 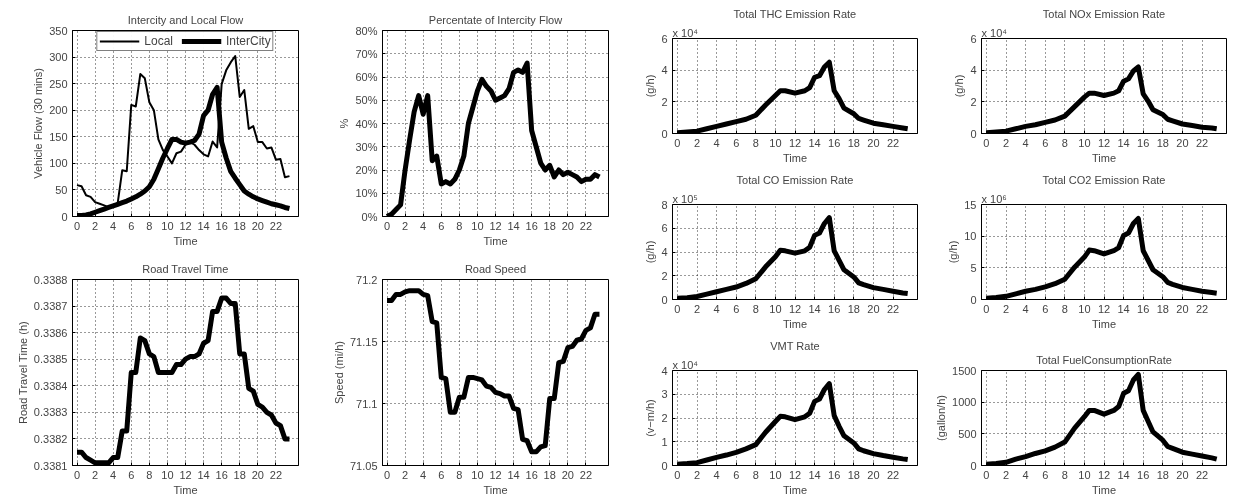 I want to click on y-tick-label: 0.3384, so click(x=50, y=385).